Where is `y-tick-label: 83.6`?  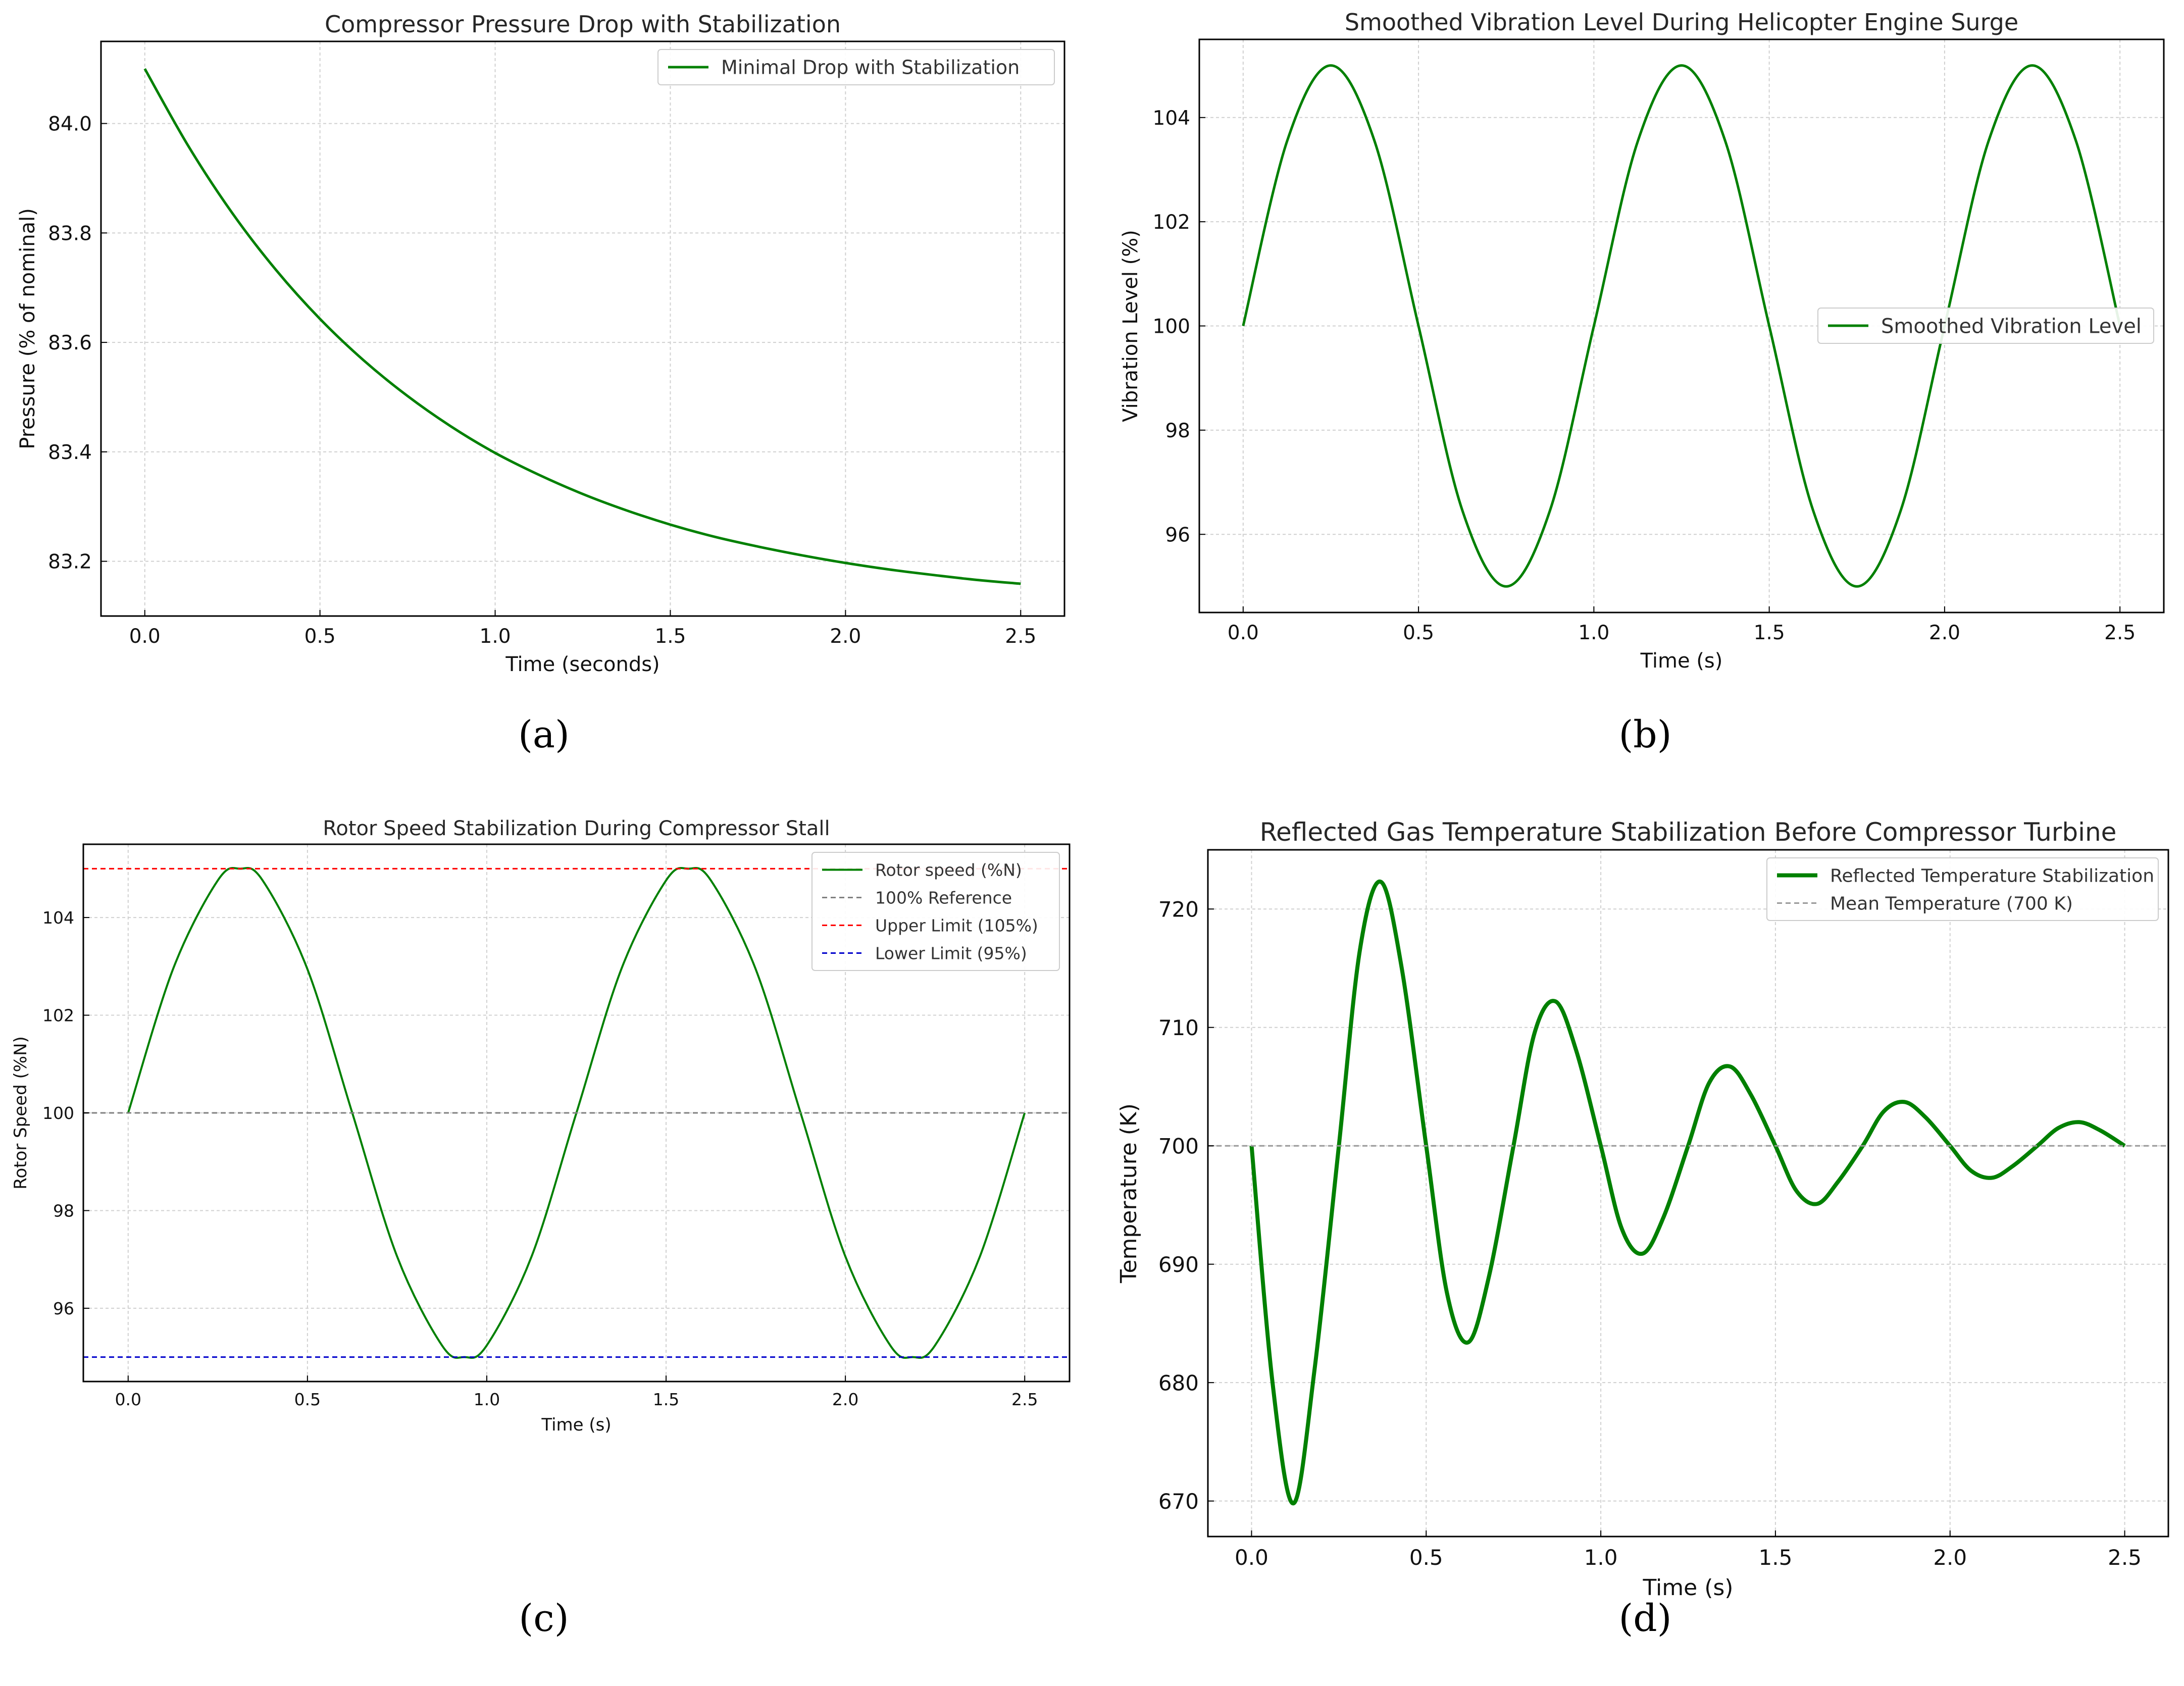
y-tick-label: 83.6 is located at coordinates (70, 343).